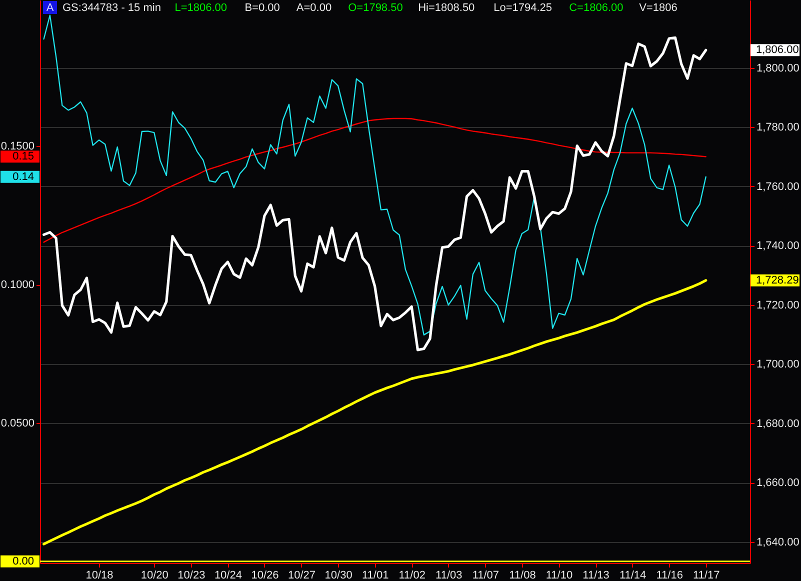 The width and height of the screenshot is (801, 581). What do you see at coordinates (778, 246) in the screenshot?
I see `y2-tick-label: 1,740.00` at bounding box center [778, 246].